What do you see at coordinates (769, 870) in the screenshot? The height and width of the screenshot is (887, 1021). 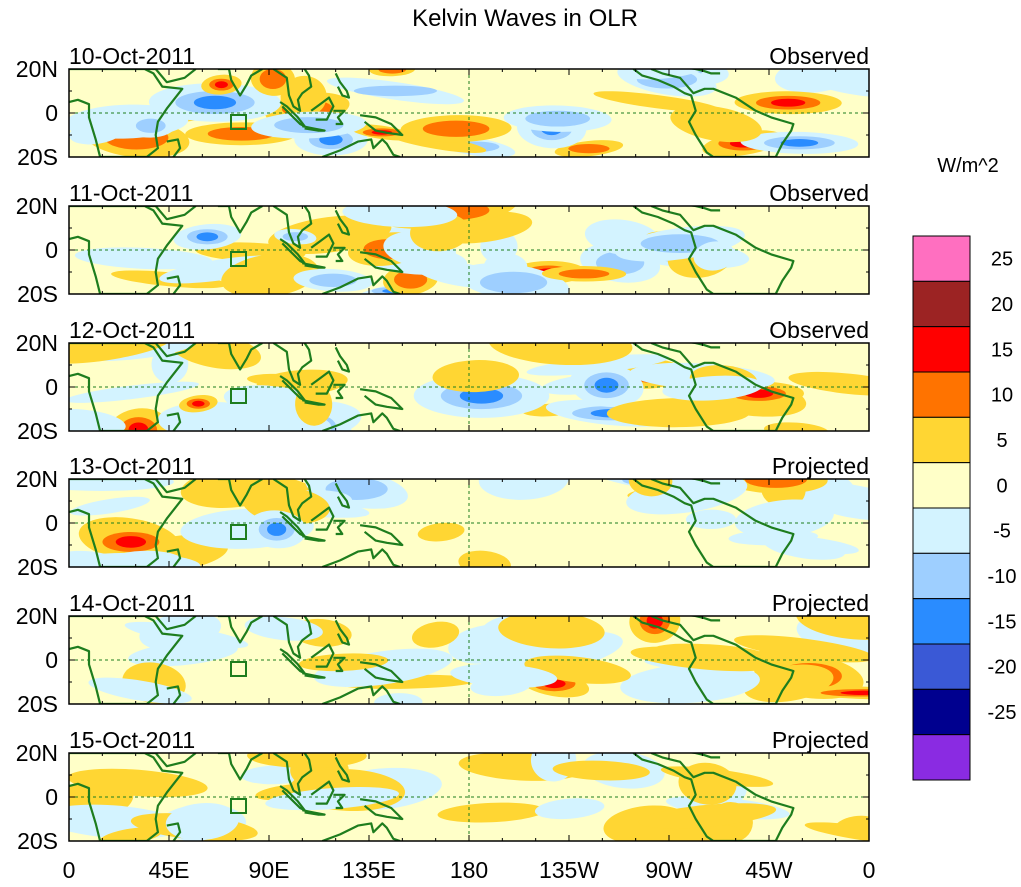 I see `longitude-label: 45W` at bounding box center [769, 870].